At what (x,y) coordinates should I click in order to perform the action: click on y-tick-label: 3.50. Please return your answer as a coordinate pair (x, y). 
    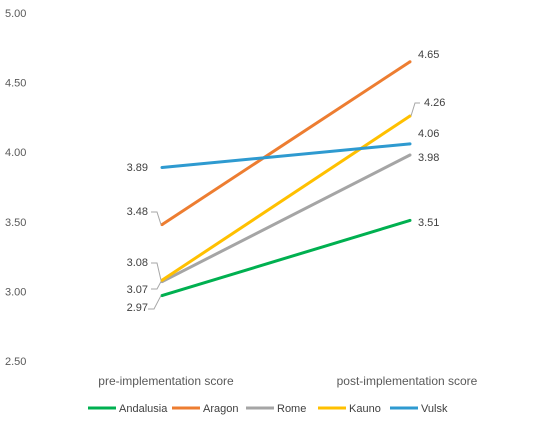
    Looking at the image, I should click on (15, 223).